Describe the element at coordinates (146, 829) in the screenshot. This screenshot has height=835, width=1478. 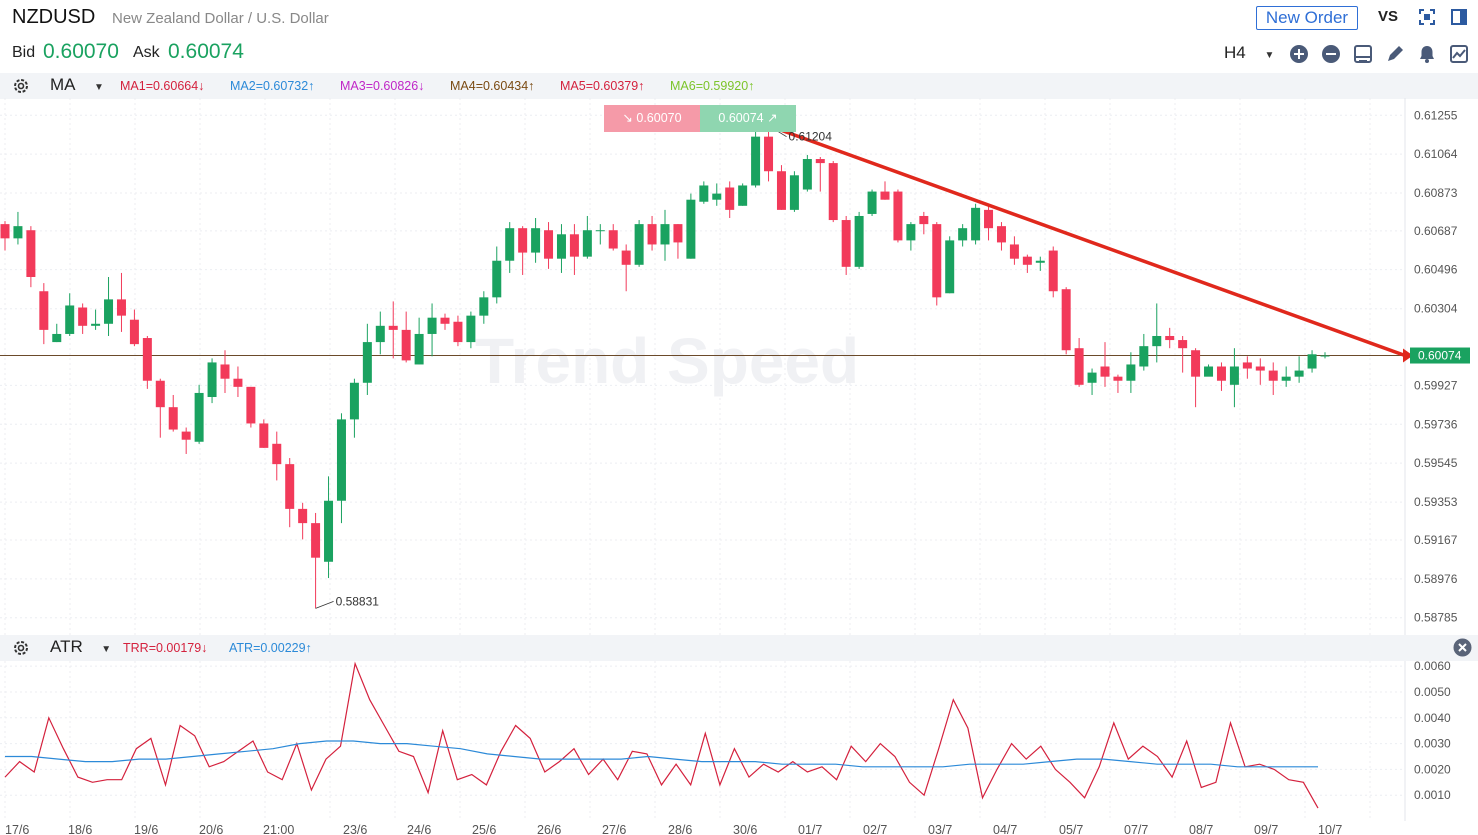
I see `x-tick-label: 19/6` at that location.